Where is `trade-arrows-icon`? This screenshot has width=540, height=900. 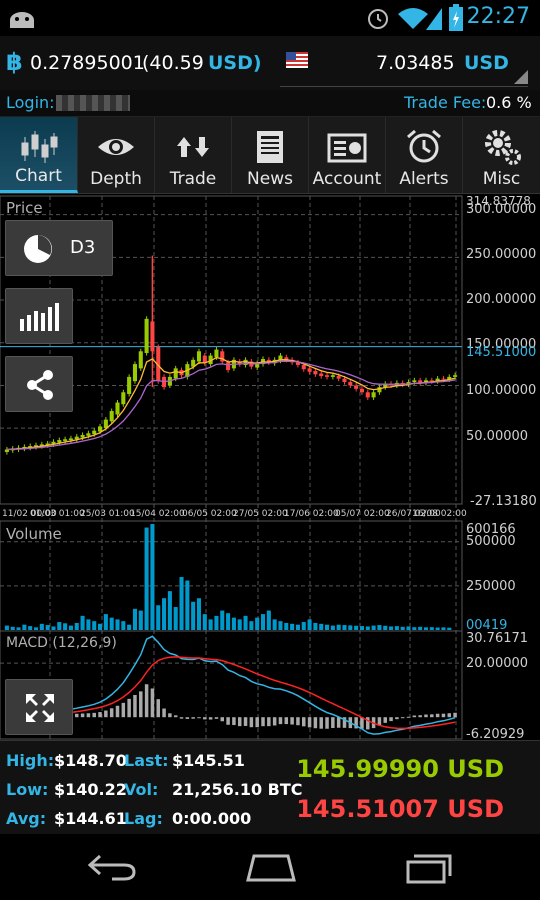
trade-arrows-icon is located at coordinates (193, 147).